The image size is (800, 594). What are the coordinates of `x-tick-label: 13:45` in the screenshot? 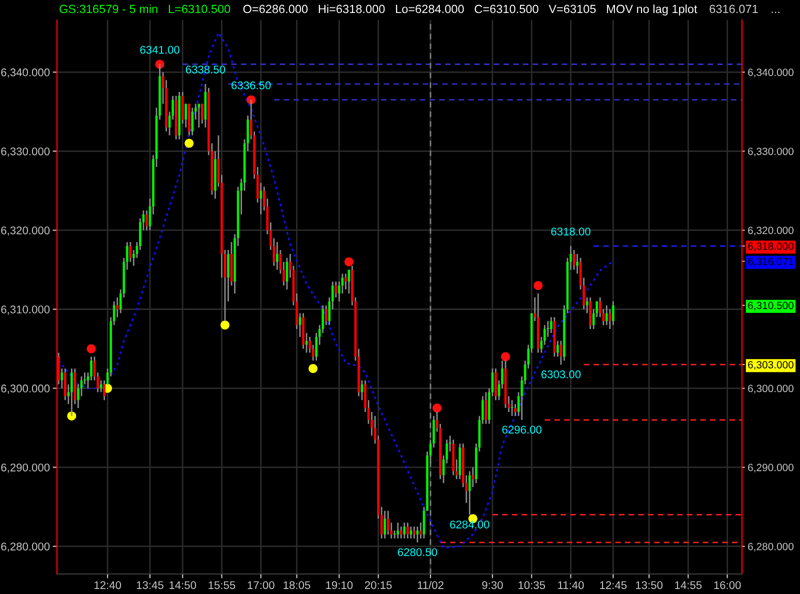 It's located at (150, 585).